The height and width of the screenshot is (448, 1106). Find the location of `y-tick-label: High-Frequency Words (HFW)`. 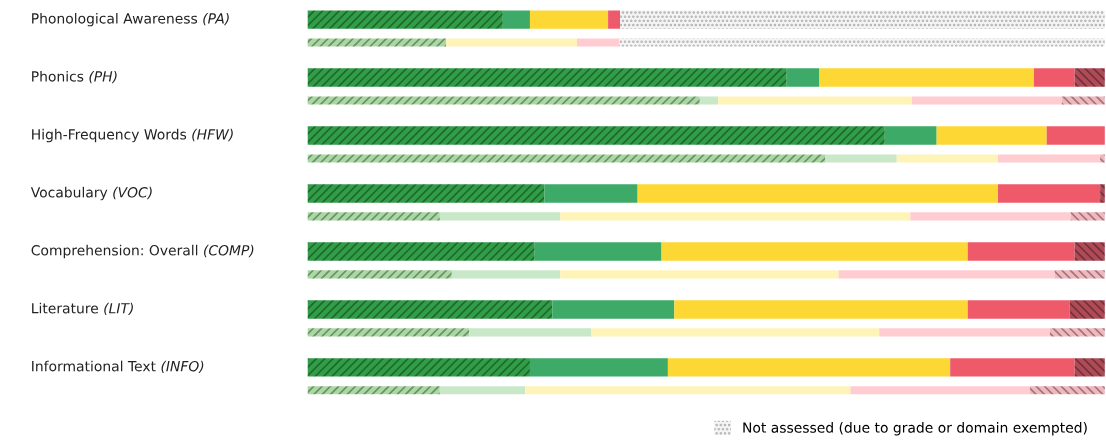

y-tick-label: High-Frequency Words (HFW) is located at coordinates (132, 135).